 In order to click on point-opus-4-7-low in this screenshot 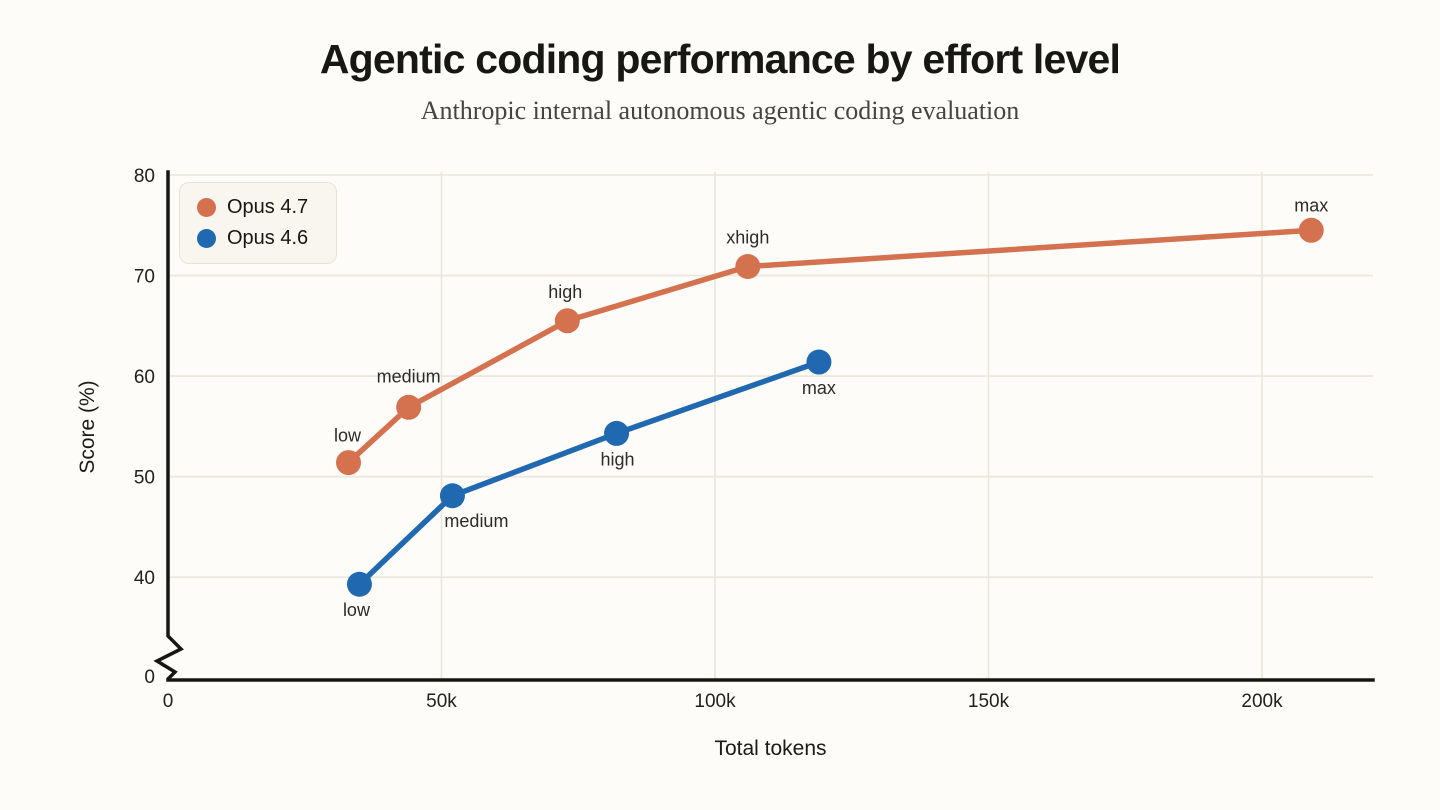, I will do `click(349, 463)`.